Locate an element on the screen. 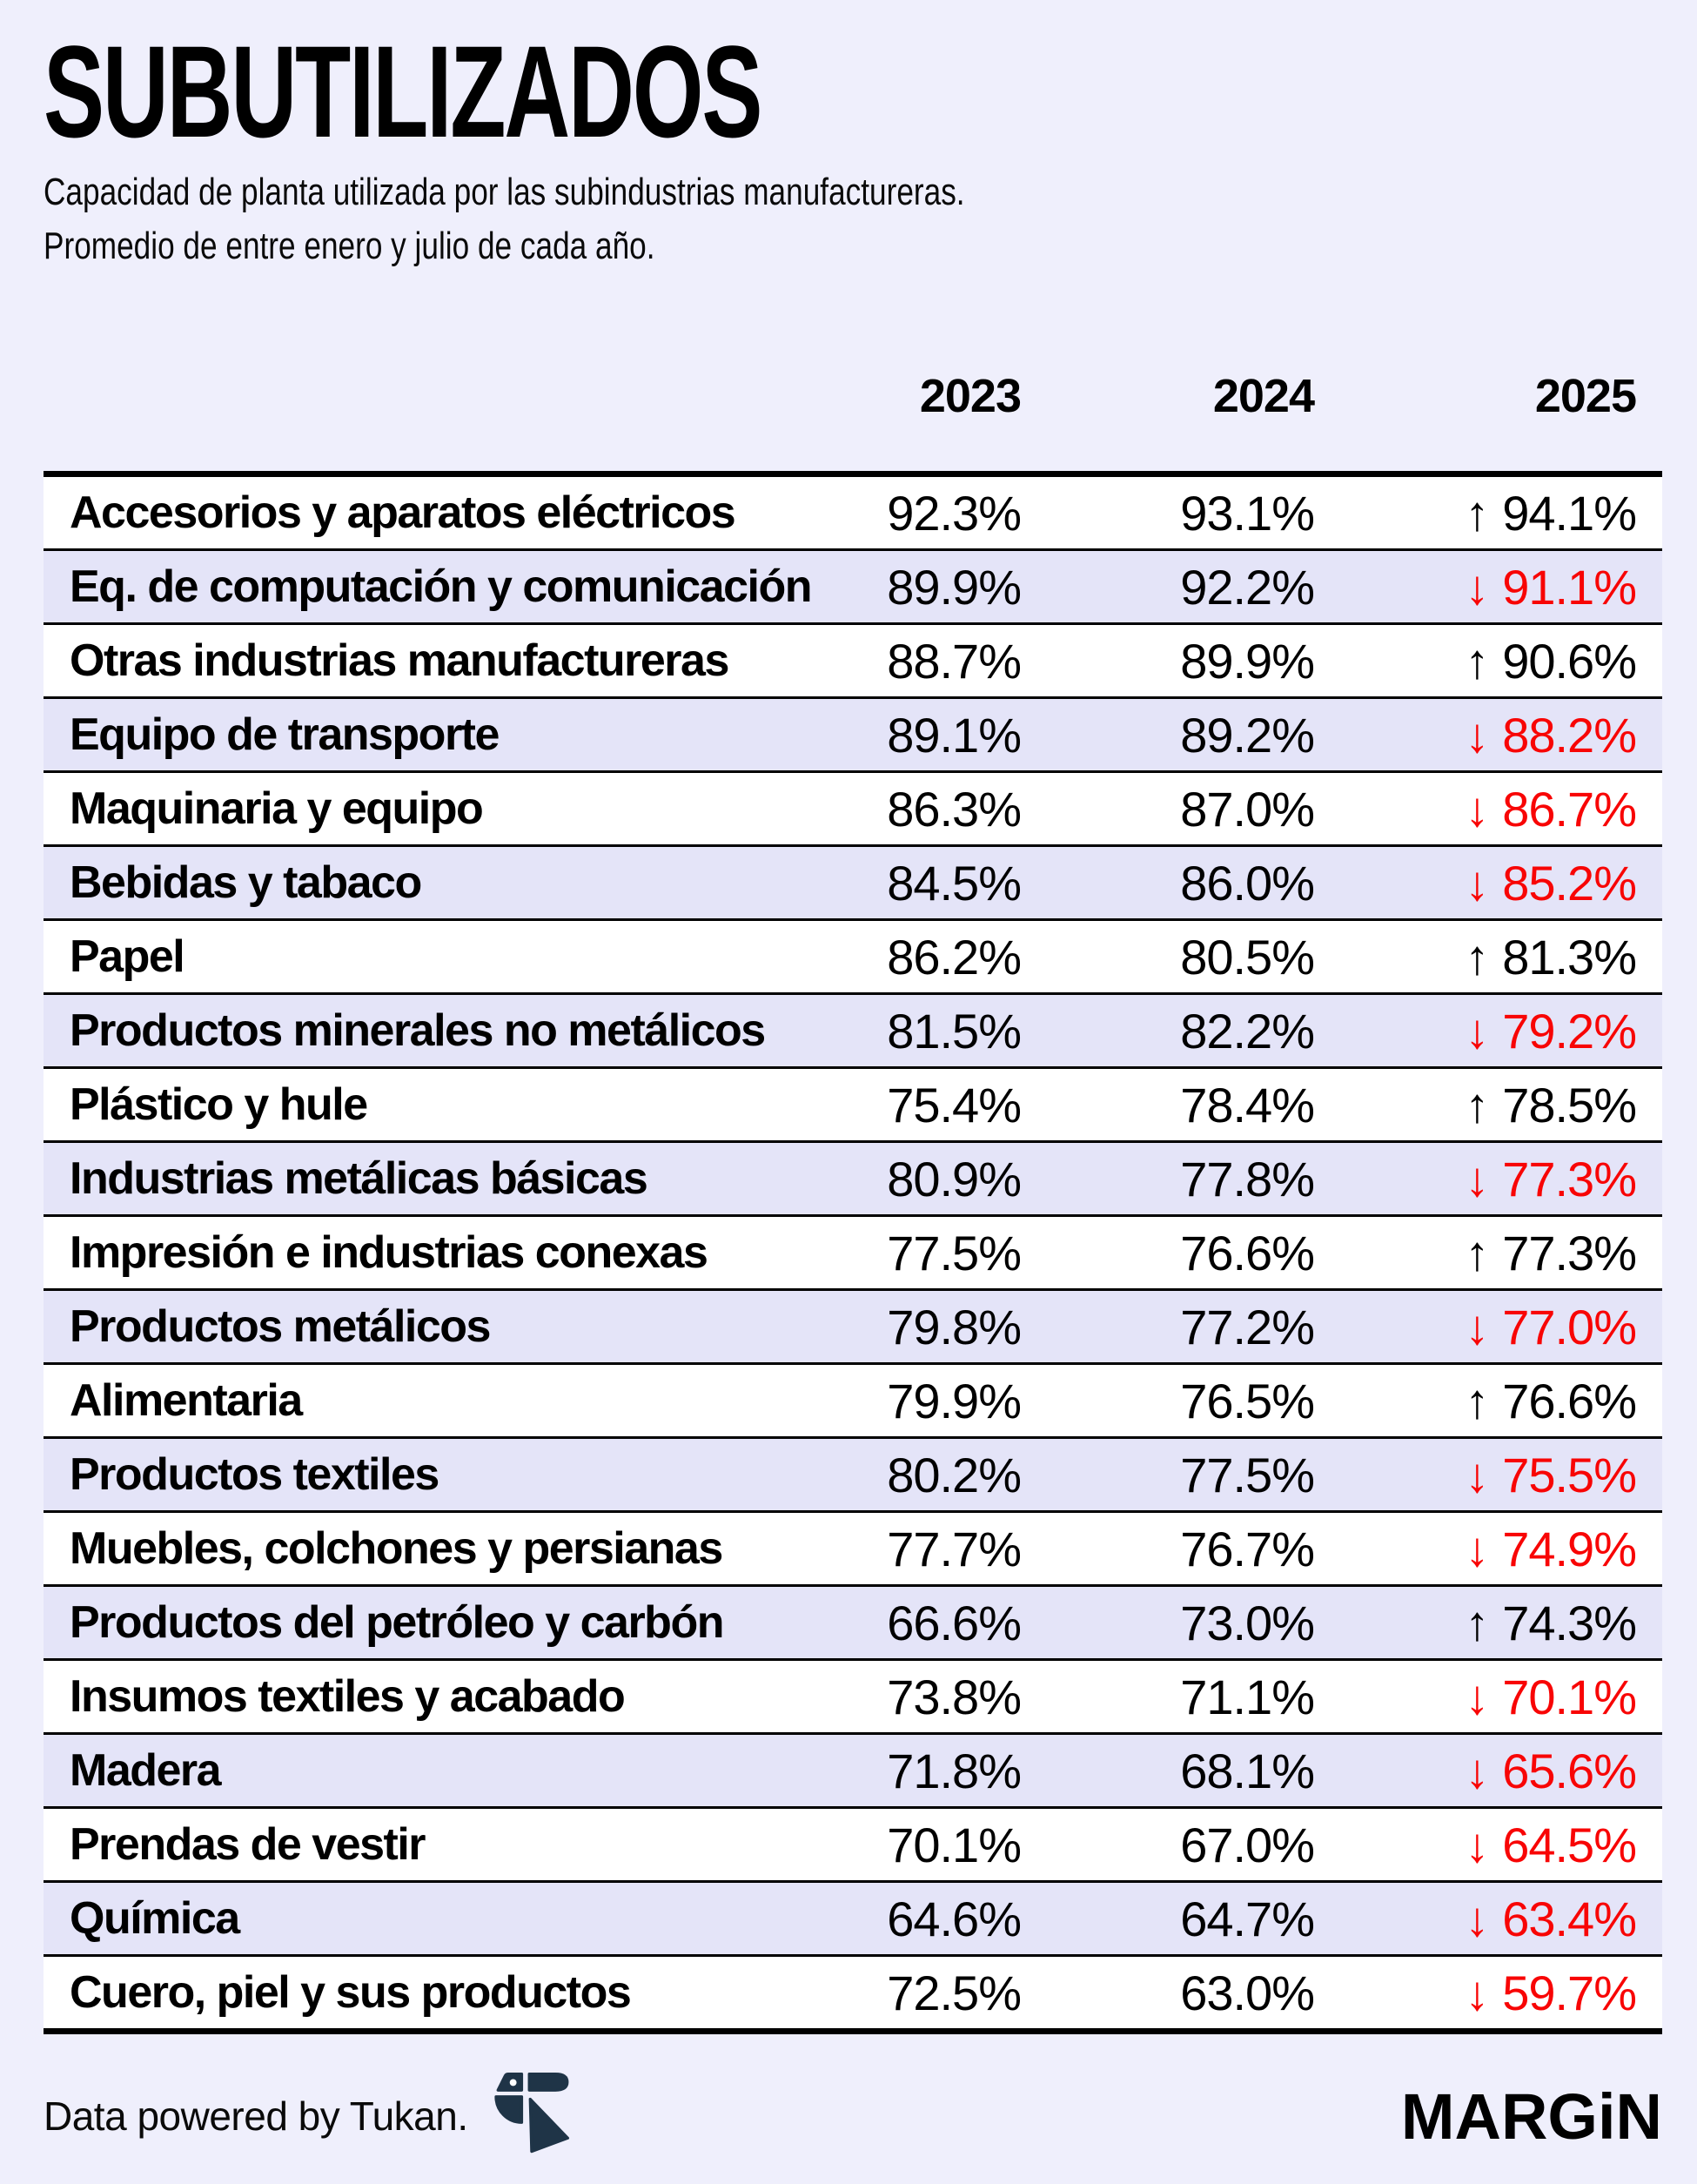  value-2024: 76.5% is located at coordinates (1248, 1400).